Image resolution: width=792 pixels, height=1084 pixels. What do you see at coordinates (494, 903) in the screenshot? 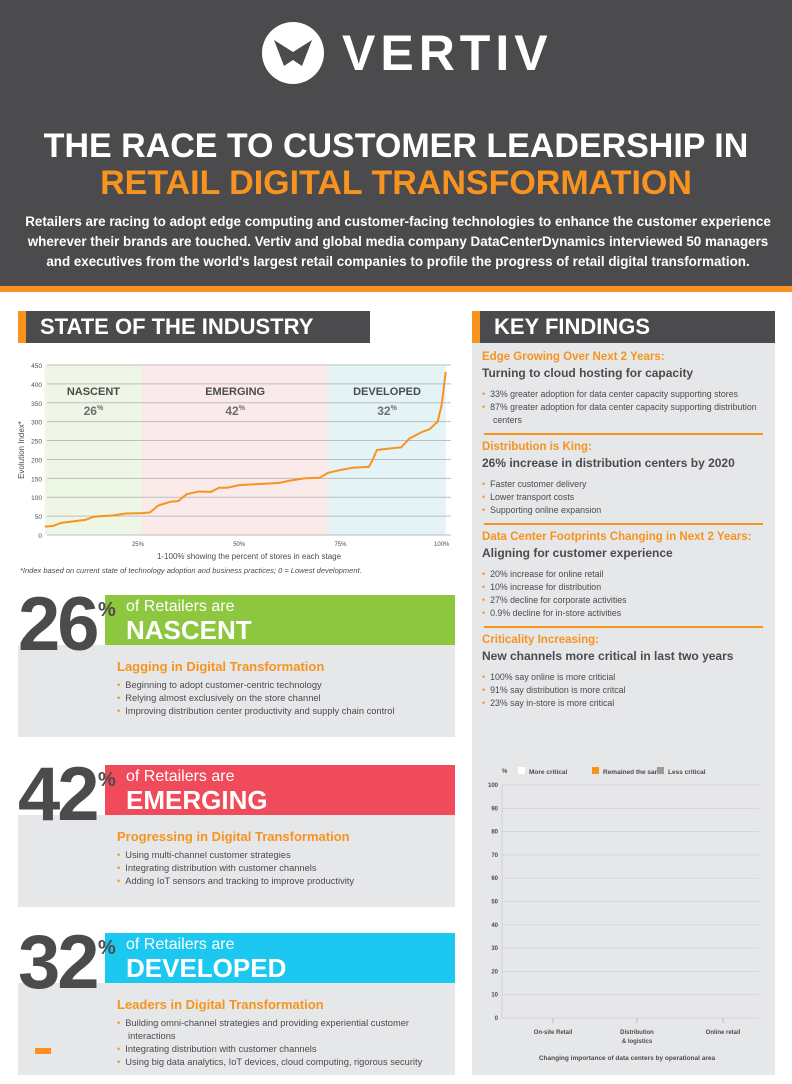
I see `y-tick-label: 50` at bounding box center [494, 903].